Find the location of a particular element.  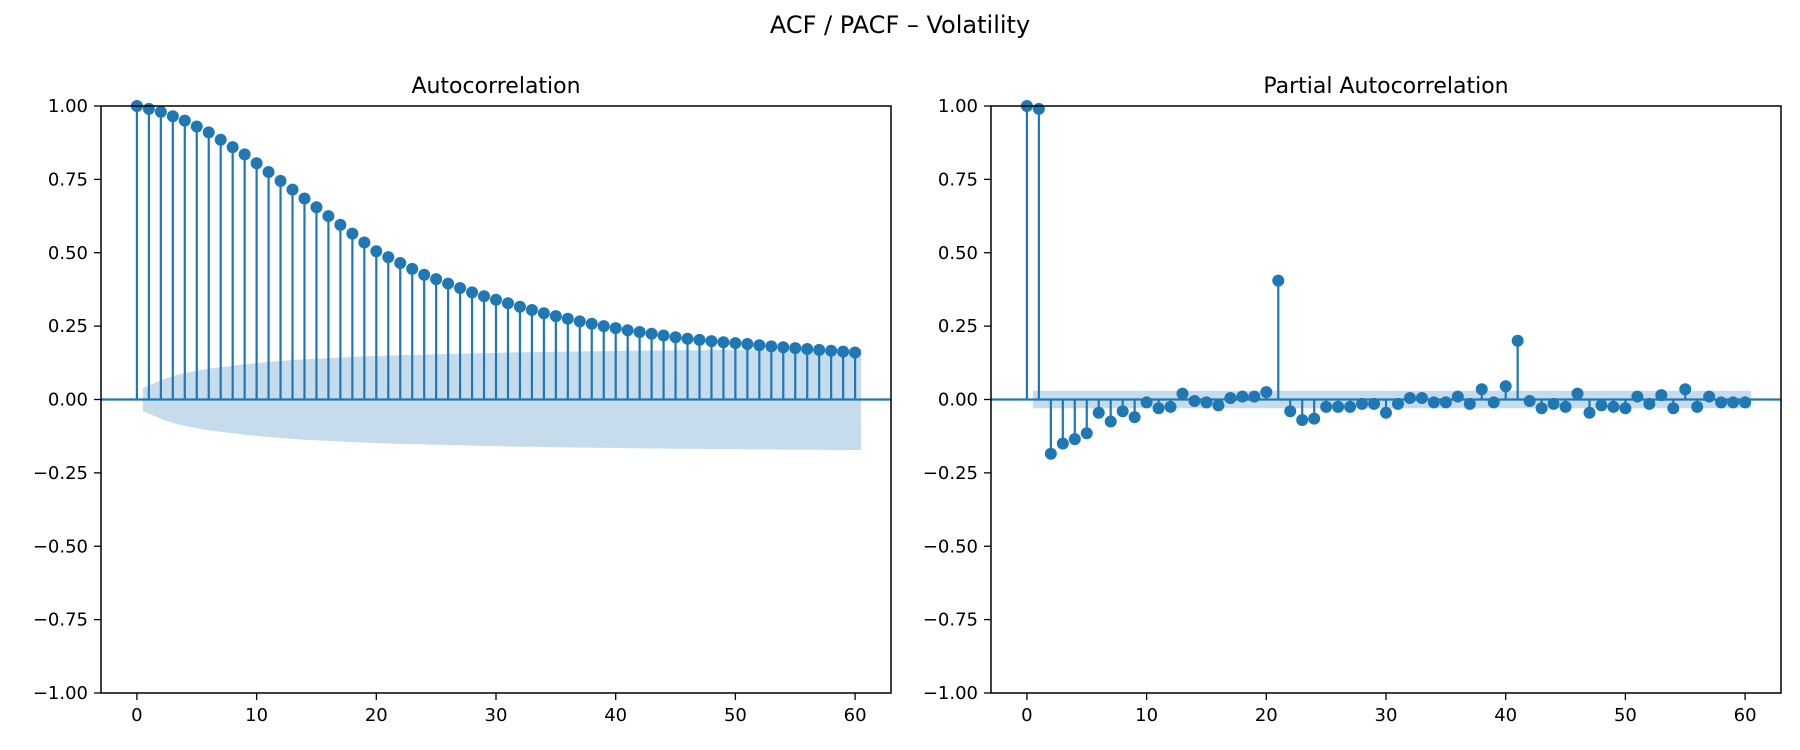

acf-ytick-label: 0.50 is located at coordinates (68, 253).